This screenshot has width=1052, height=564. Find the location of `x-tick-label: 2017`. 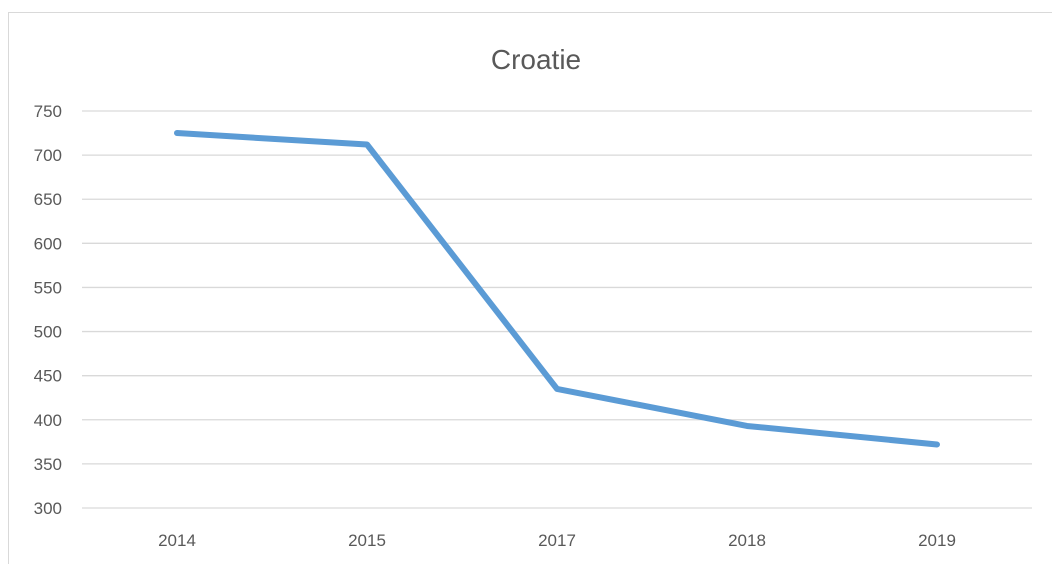

x-tick-label: 2017 is located at coordinates (557, 540).